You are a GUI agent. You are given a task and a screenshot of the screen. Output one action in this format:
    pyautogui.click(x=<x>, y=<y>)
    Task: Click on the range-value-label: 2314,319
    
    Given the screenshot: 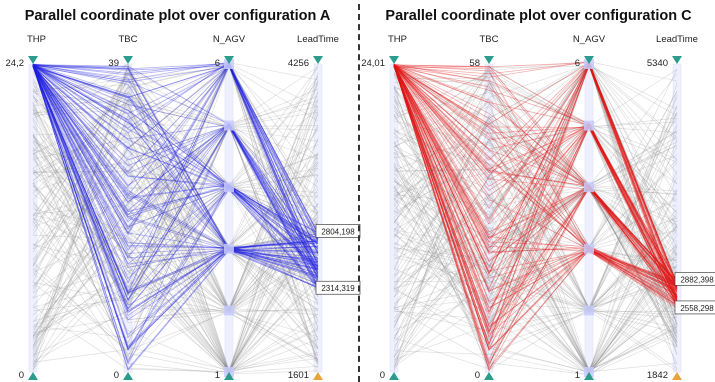 What is the action you would take?
    pyautogui.click(x=338, y=288)
    